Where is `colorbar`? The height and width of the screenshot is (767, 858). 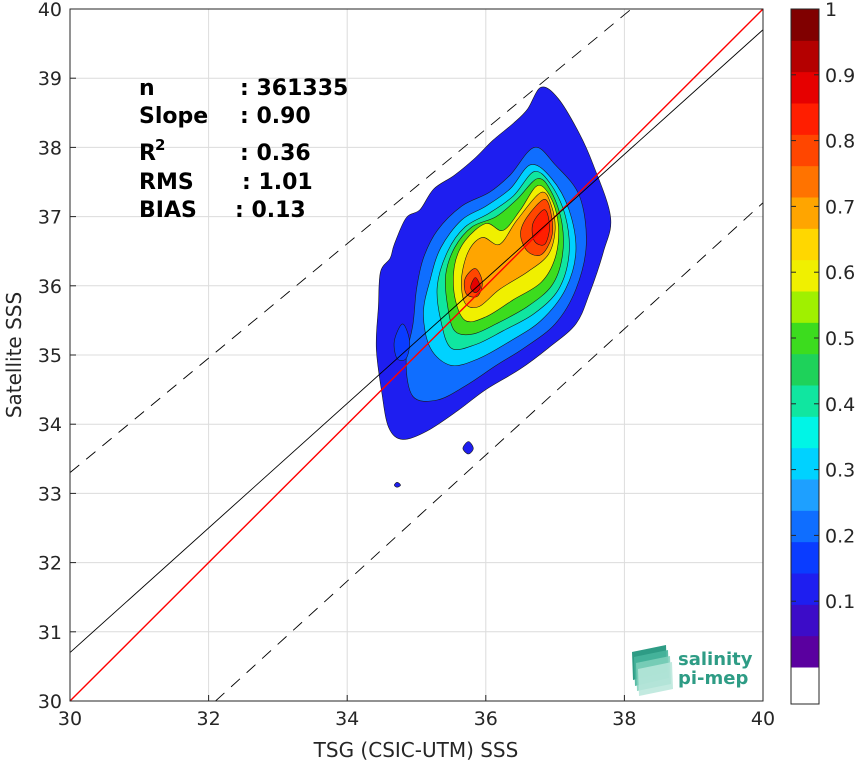 colorbar is located at coordinates (805, 356).